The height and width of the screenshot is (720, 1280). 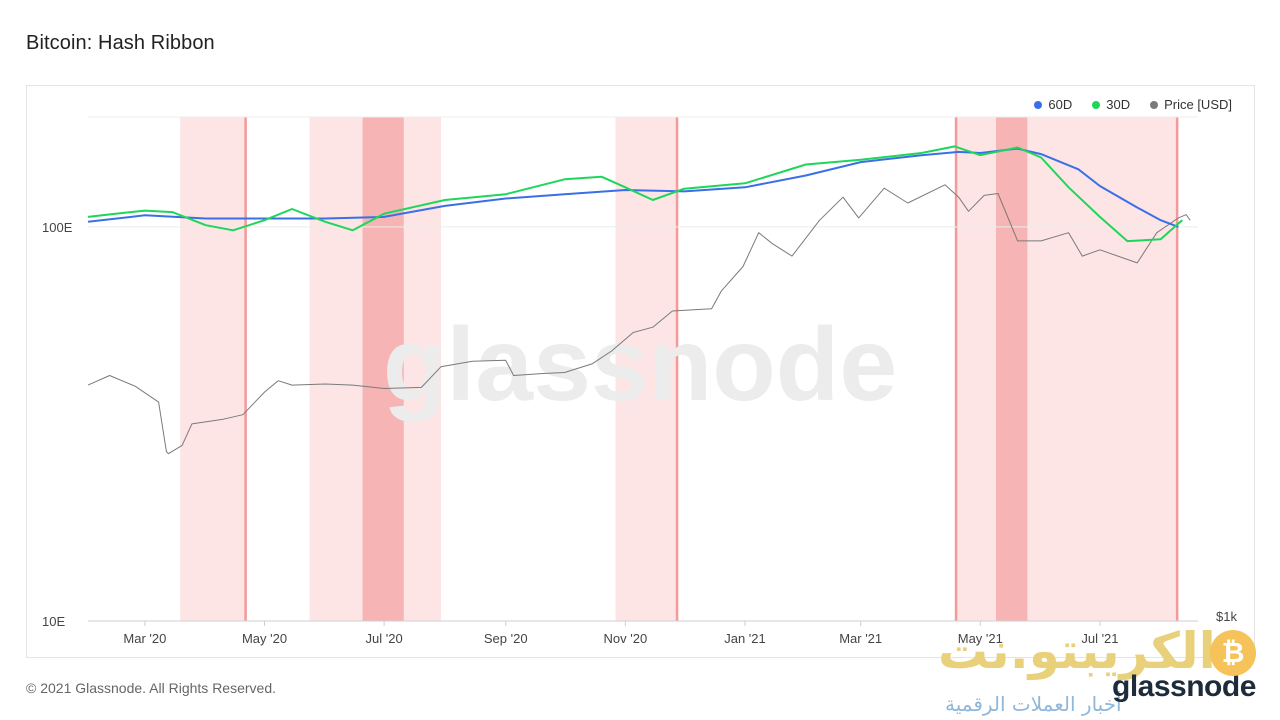 What do you see at coordinates (1060, 104) in the screenshot?
I see `legend-label-60d: 60D` at bounding box center [1060, 104].